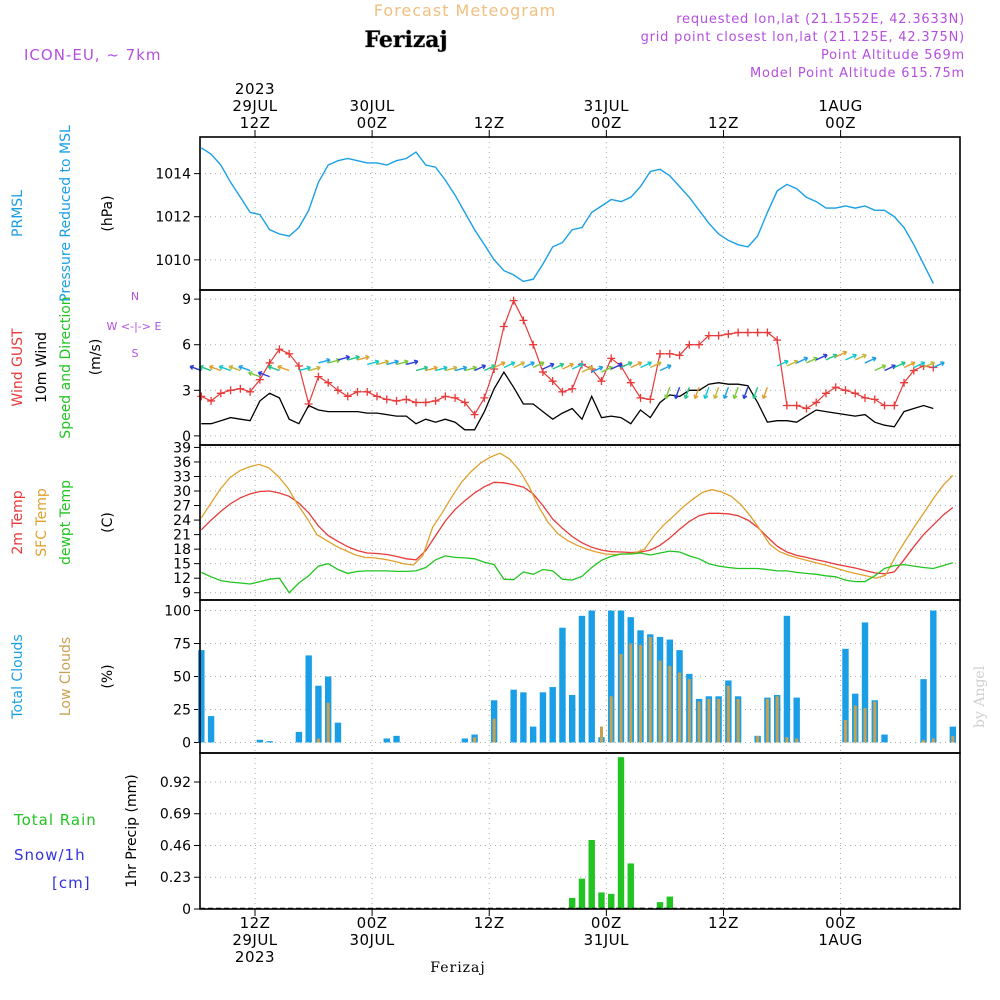 The width and height of the screenshot is (1000, 1000). I want to click on y-tick-label: 0.23, so click(175, 878).